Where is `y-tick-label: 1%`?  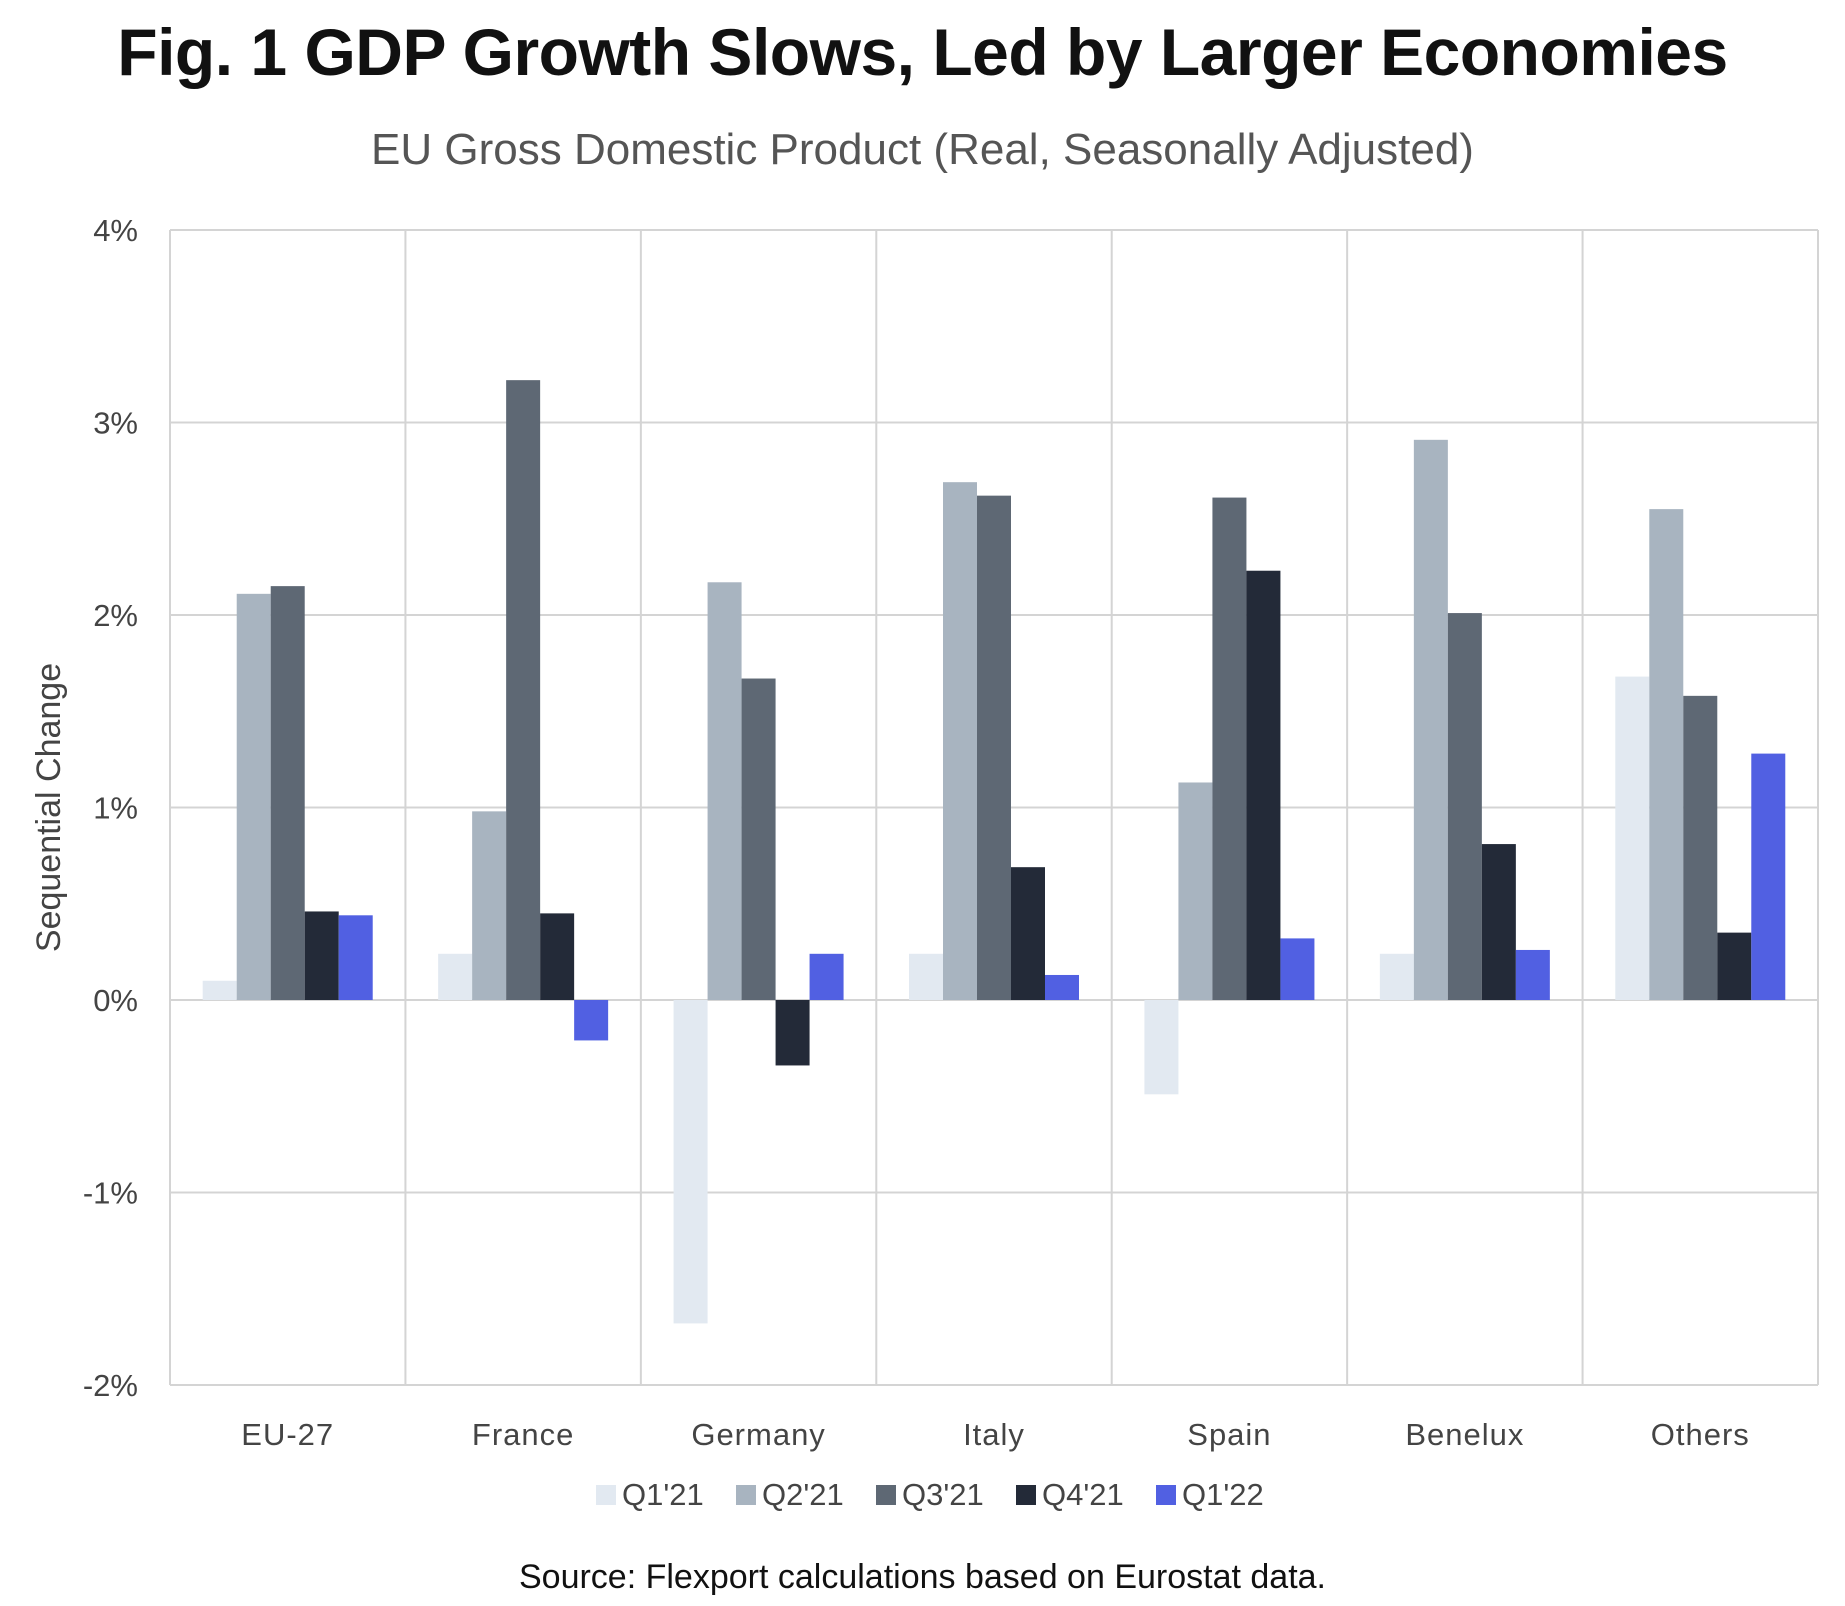 y-tick-label: 1% is located at coordinates (115, 808).